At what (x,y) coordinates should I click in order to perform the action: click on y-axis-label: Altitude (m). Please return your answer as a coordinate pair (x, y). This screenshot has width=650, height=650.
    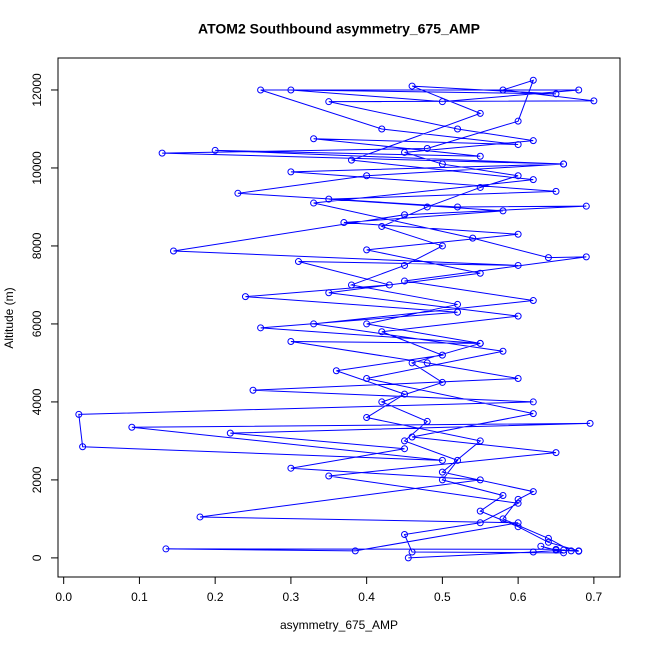
    Looking at the image, I should click on (9, 317).